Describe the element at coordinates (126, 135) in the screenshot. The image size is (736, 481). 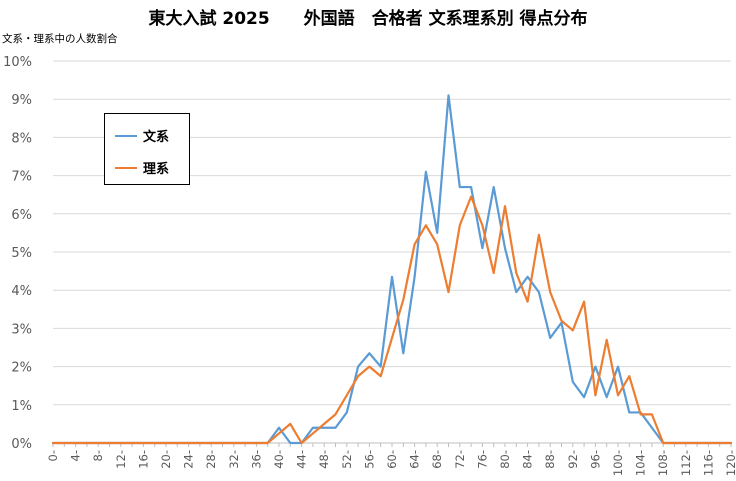
I see `legend-swatch-bunkei` at that location.